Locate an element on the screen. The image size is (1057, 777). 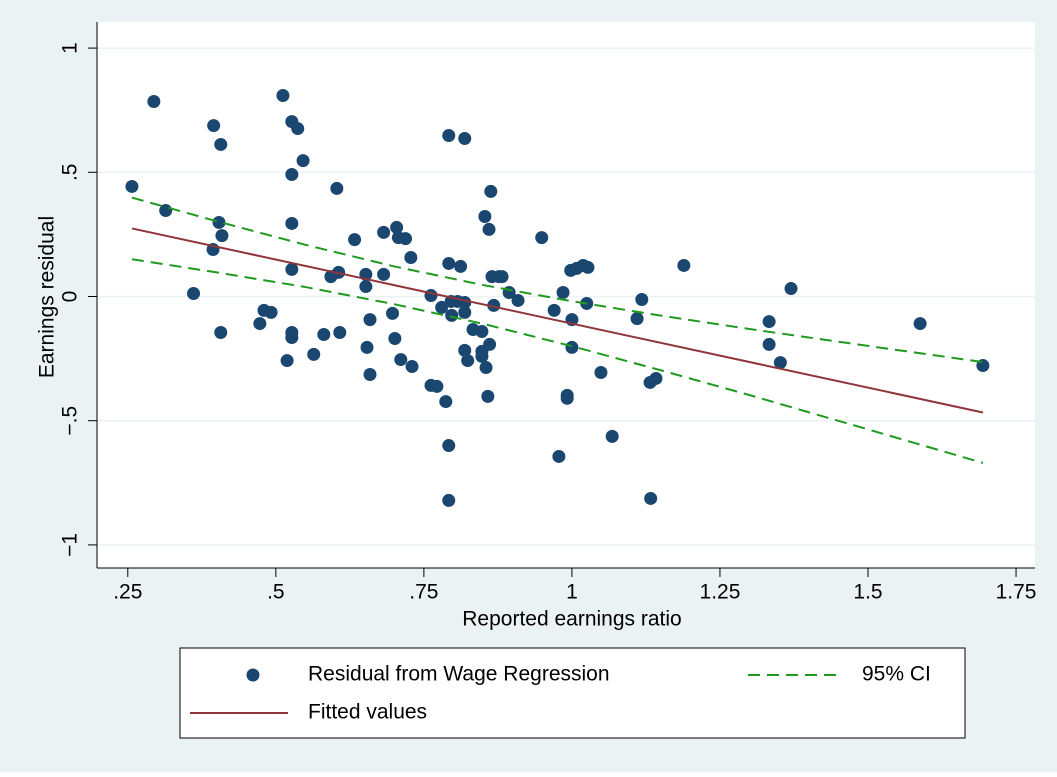
x-tick-label: .75 is located at coordinates (423, 592).